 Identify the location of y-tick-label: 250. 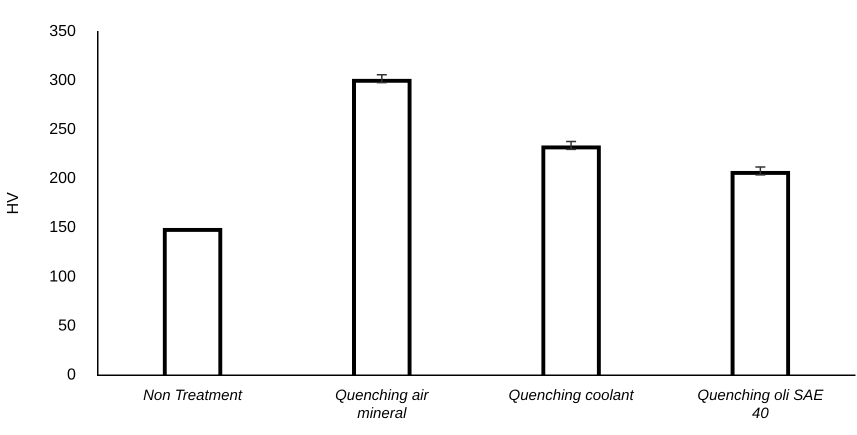
(62, 129).